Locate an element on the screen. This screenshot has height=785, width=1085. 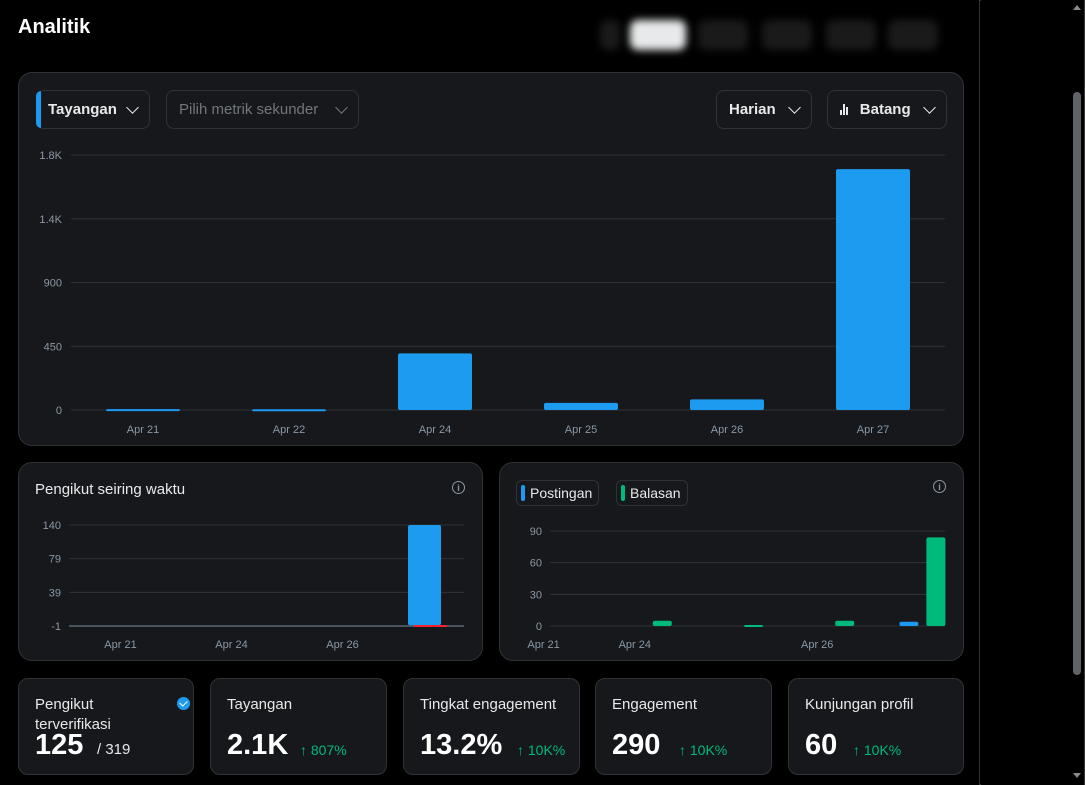
stat-card-engagement-rate: Tingkat engagement 13.2% ↑ 10K% is located at coordinates (491, 726).